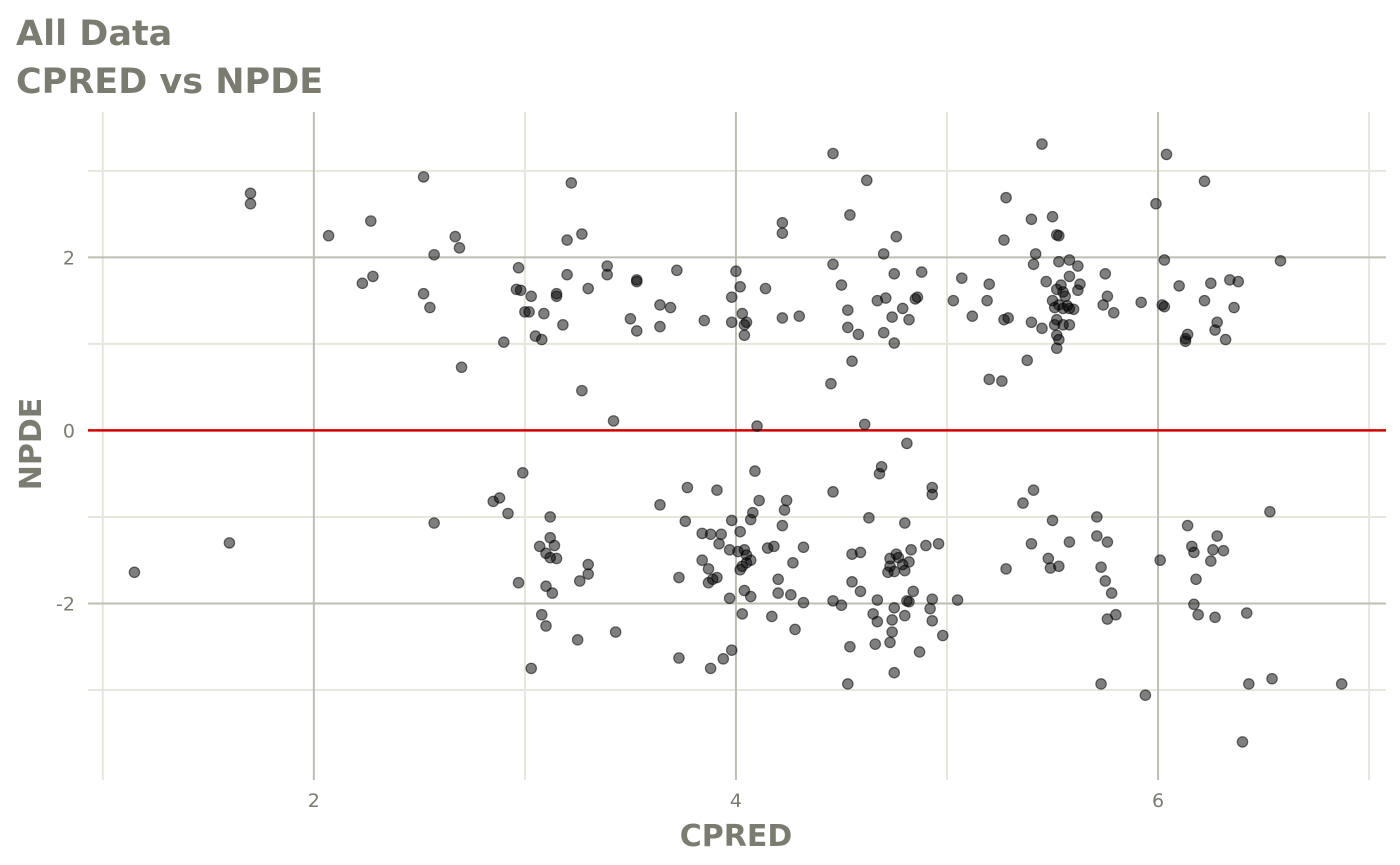 This screenshot has height=865, width=1400. I want to click on x-tick-label: 4, so click(736, 801).